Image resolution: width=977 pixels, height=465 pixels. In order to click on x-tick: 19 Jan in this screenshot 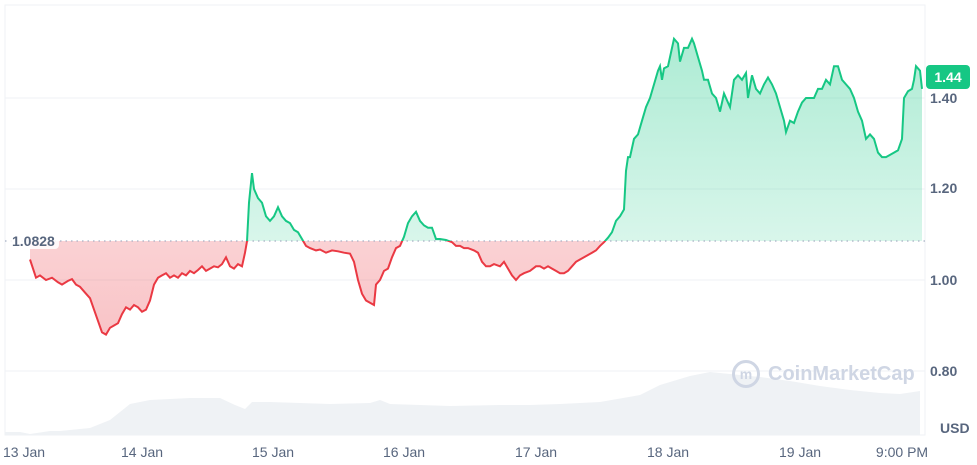, I will do `click(800, 452)`.